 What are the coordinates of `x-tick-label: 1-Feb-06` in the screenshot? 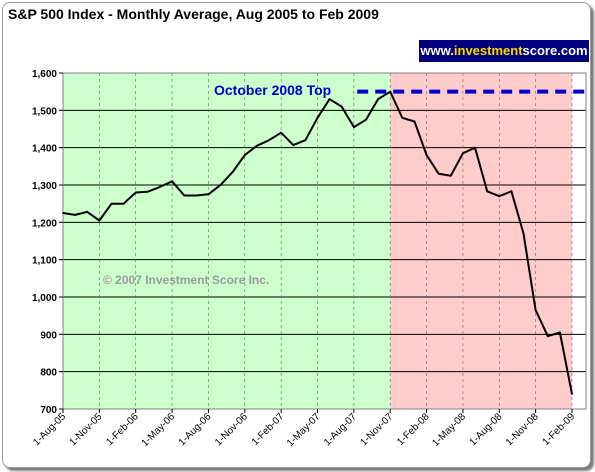 It's located at (122, 429).